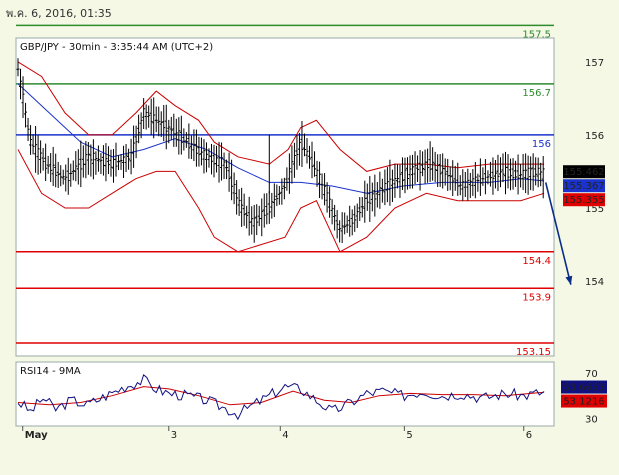 This screenshot has width=619, height=475. What do you see at coordinates (285, 435) in the screenshot?
I see `x-tick-label: 4` at bounding box center [285, 435].